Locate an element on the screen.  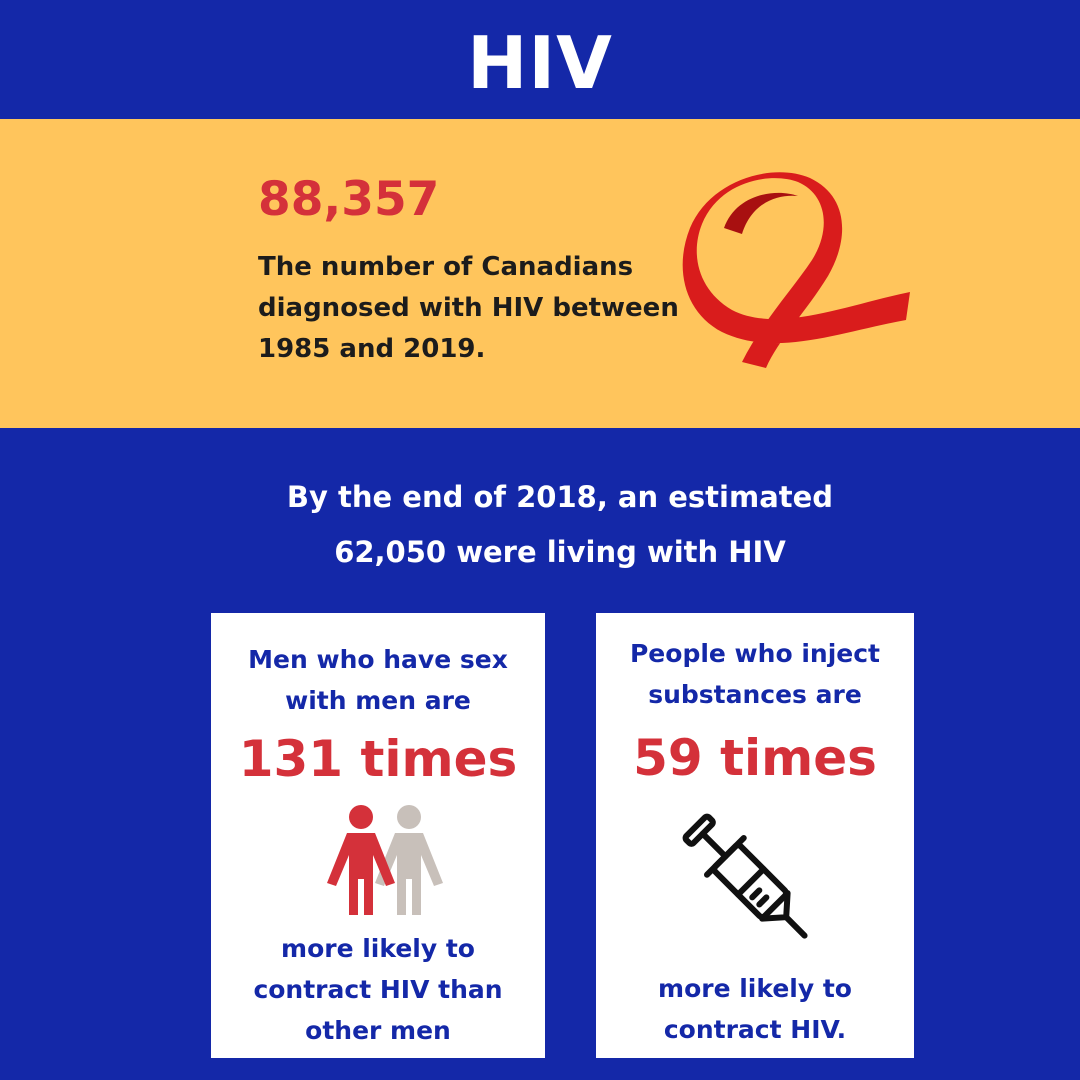
pwid-card-outro: more likely to contract HIV. is located at coordinates (755, 1009).